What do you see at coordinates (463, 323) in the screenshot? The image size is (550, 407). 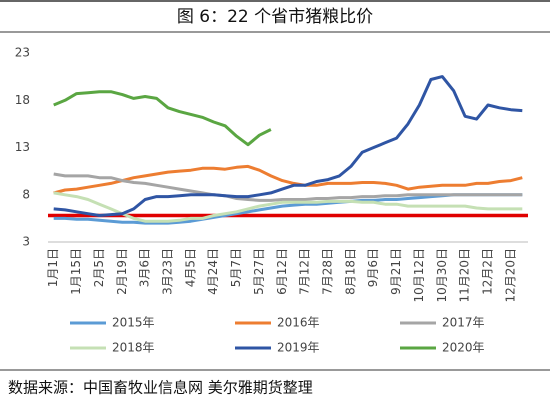 I see `legend-label: 2017年` at bounding box center [463, 323].